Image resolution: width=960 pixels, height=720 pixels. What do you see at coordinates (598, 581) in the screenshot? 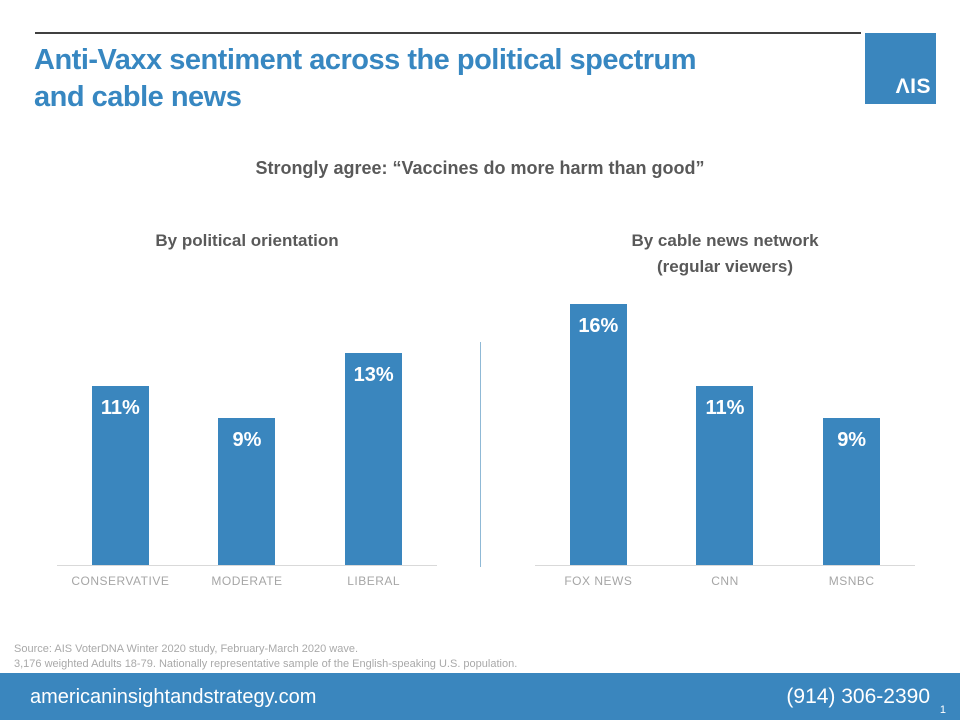
I see `x-axis-label: FOX NEWS` at bounding box center [598, 581].